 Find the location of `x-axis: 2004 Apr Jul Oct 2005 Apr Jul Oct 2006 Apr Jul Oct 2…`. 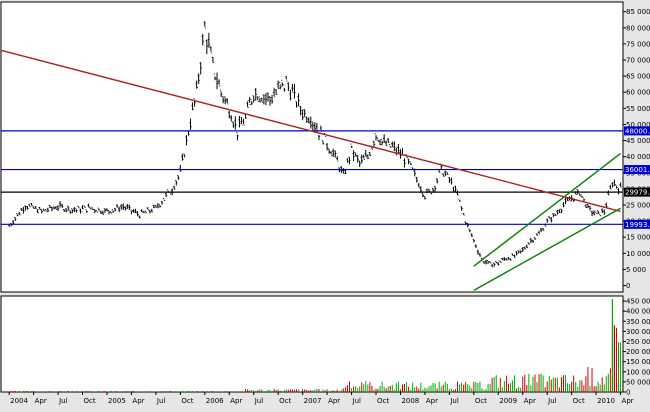

x-axis: 2004 Apr Jul Oct 2005 Apr Jul Oct 2006 Apr Jul Oct 2… is located at coordinates (321, 398).